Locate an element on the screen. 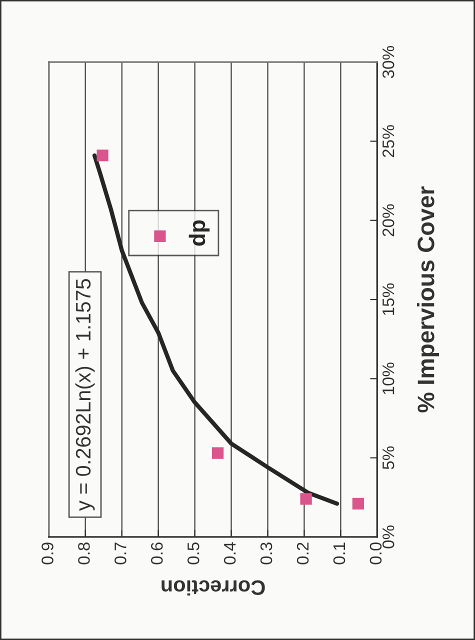  x-tick-label: 0.2 is located at coordinates (302, 553).